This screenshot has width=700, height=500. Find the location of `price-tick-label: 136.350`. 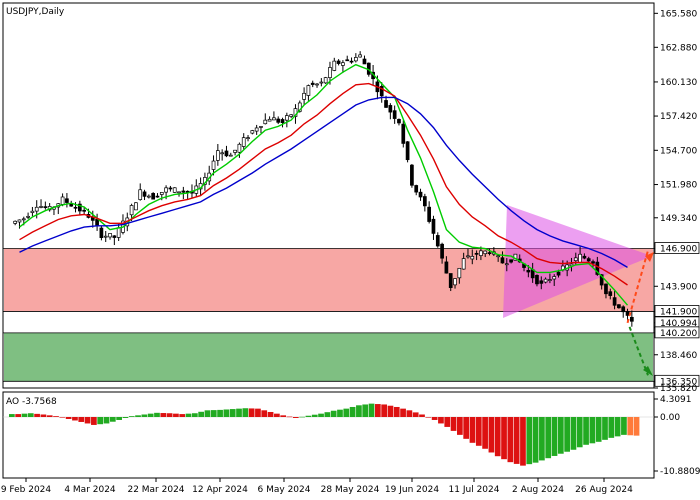

price-tick-label: 136.350 is located at coordinates (678, 382).